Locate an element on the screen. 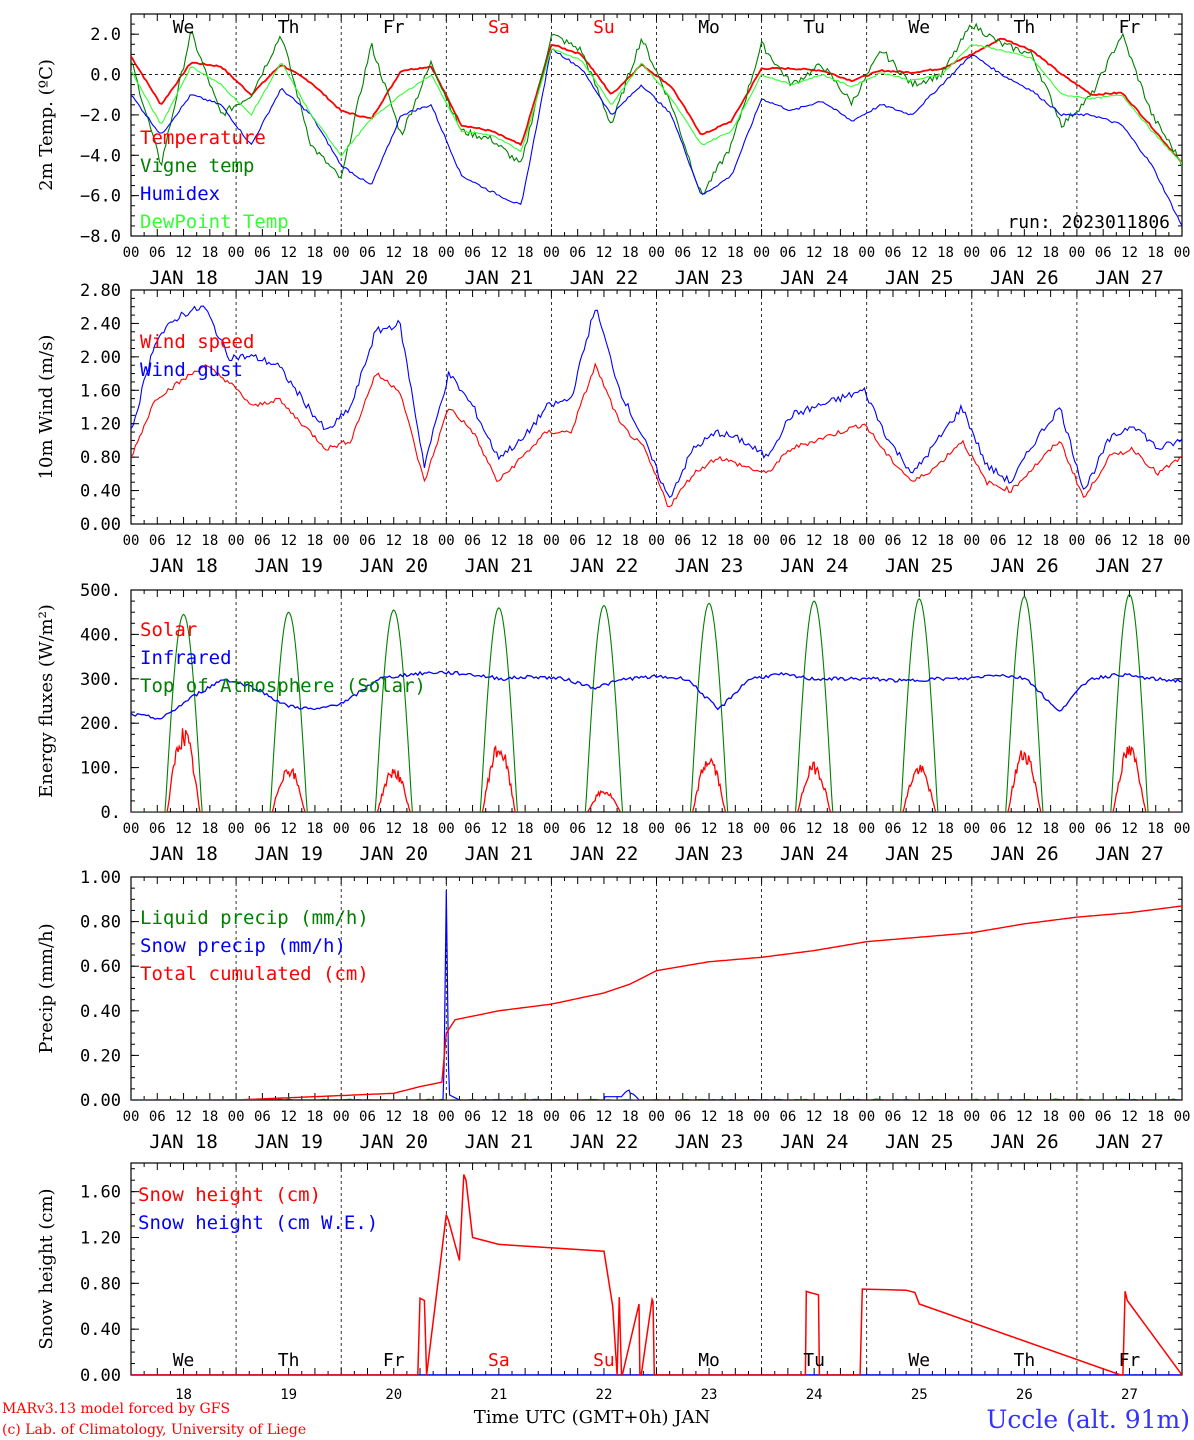 The image size is (1194, 1440). y-tick-label: 1.60 is located at coordinates (100, 1193).